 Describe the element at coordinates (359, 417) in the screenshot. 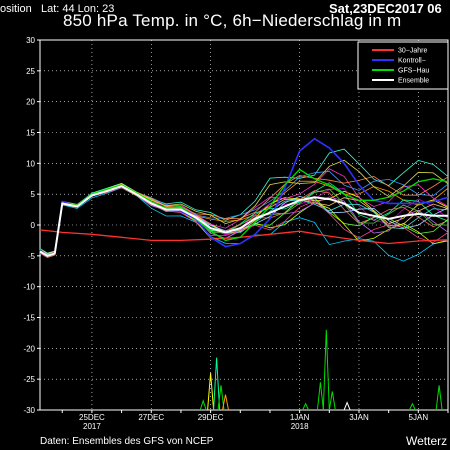

I see `x-tick-label: 3JAN` at that location.